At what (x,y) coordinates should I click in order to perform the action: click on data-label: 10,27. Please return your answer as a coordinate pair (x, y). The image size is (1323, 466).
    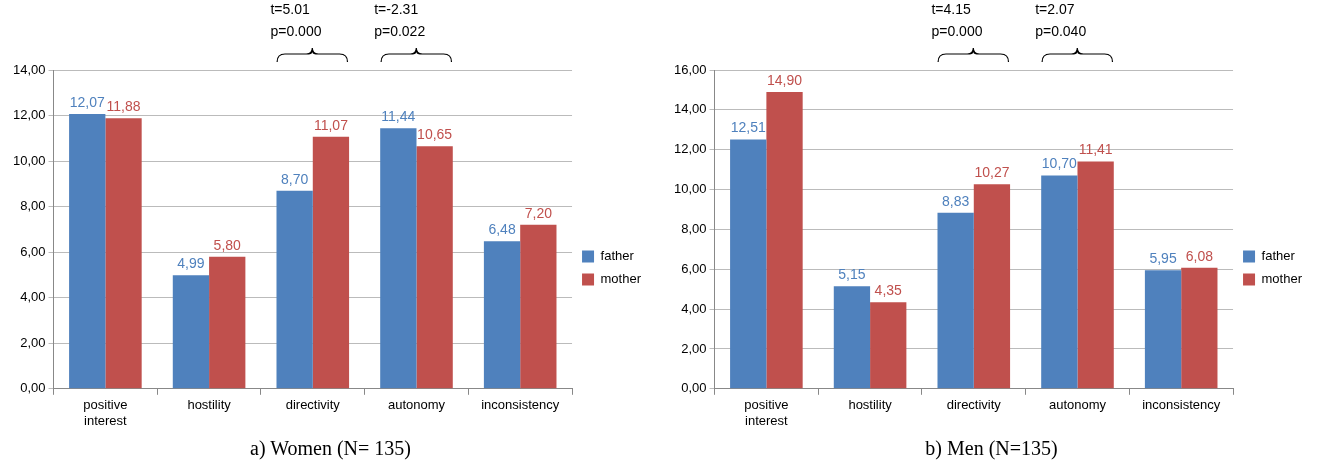
    Looking at the image, I should click on (992, 172).